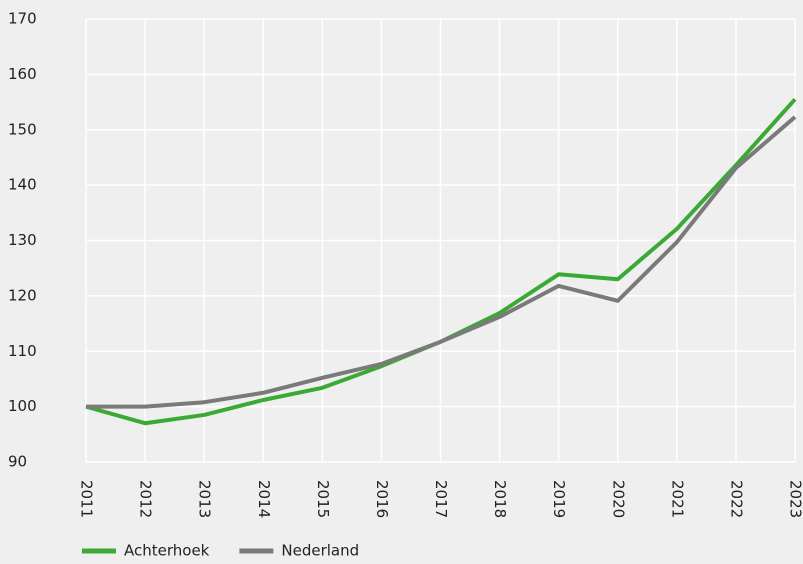  Describe the element at coordinates (736, 499) in the screenshot. I see `x-tick-label: 2022` at that location.